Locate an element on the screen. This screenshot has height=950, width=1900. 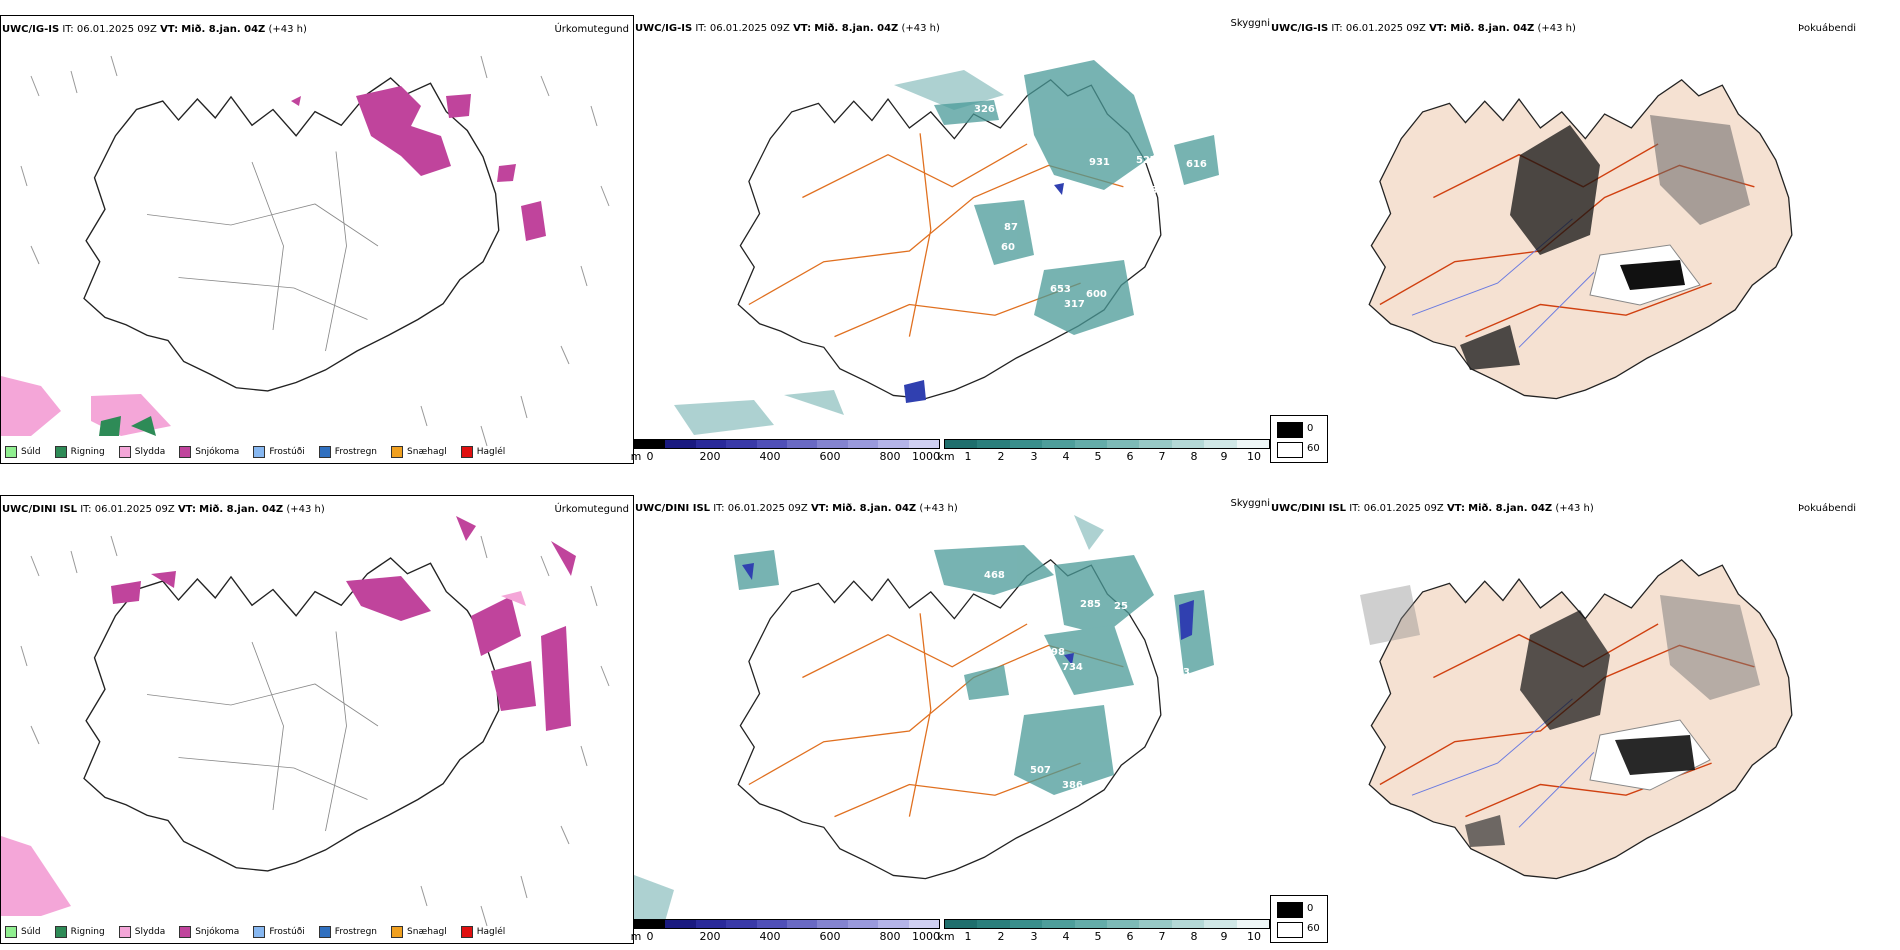
svg-text: 931 is located at coordinates (1099, 162).